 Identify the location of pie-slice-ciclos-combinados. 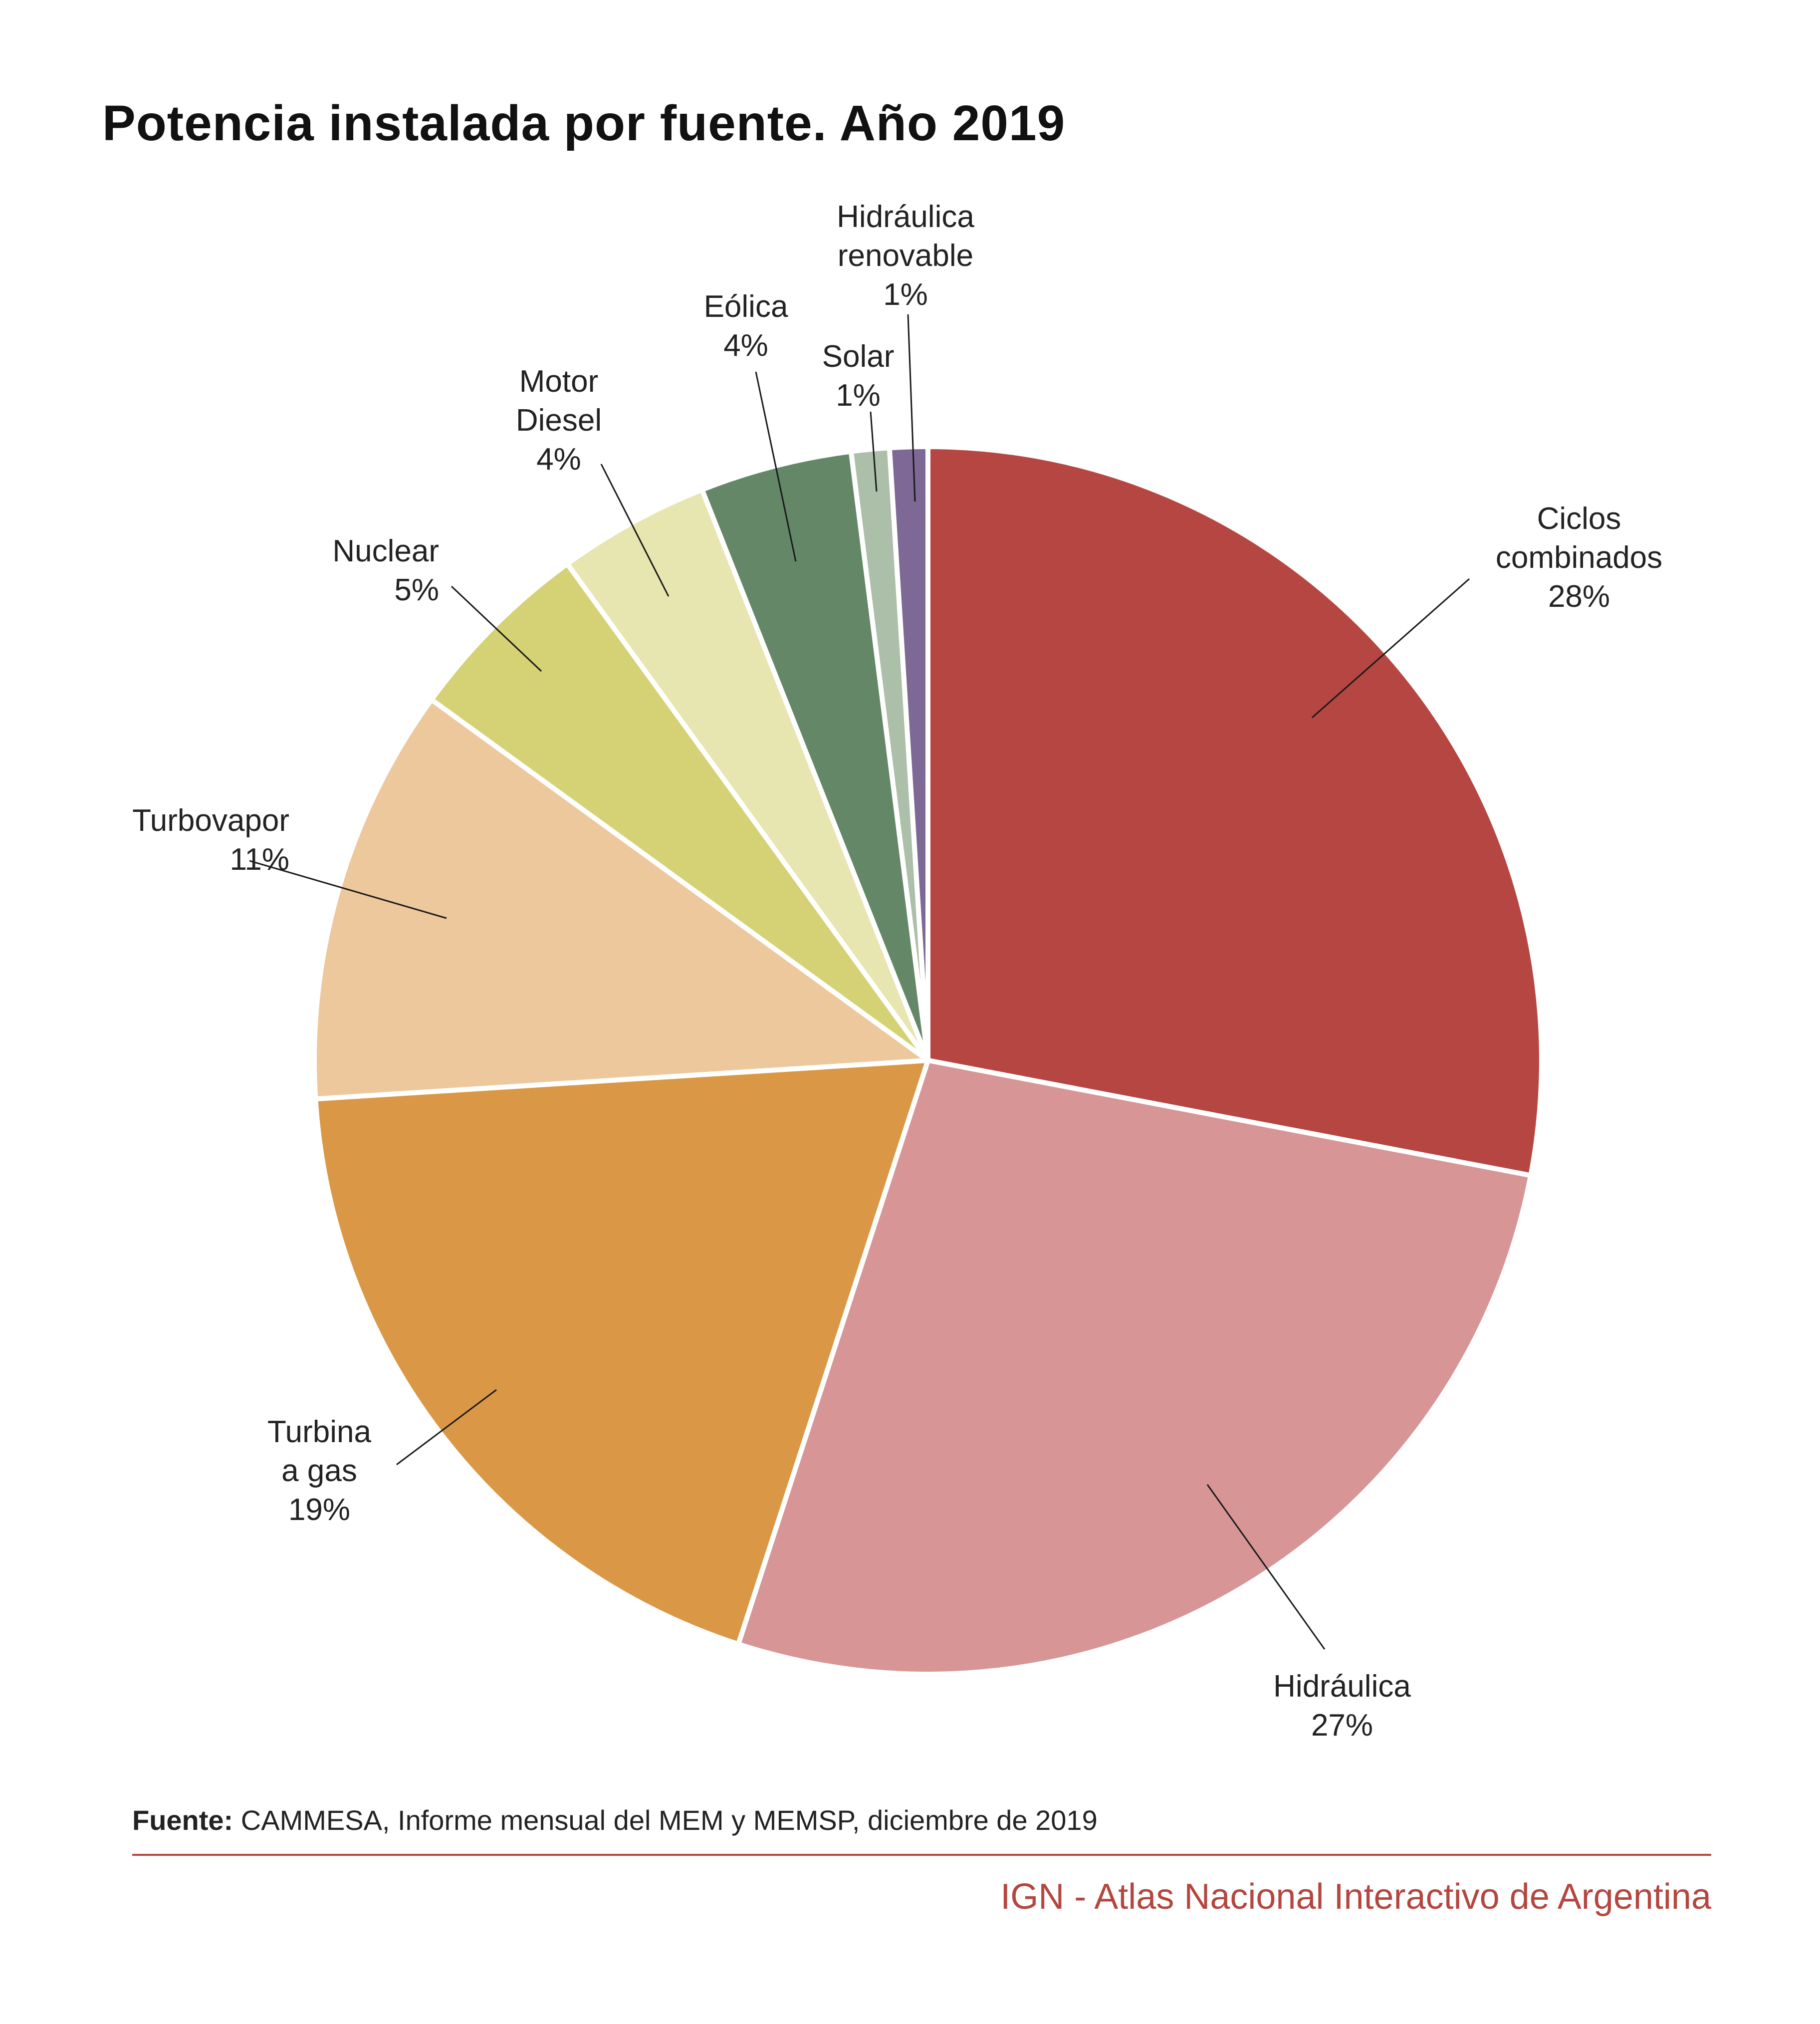
(1235, 811).